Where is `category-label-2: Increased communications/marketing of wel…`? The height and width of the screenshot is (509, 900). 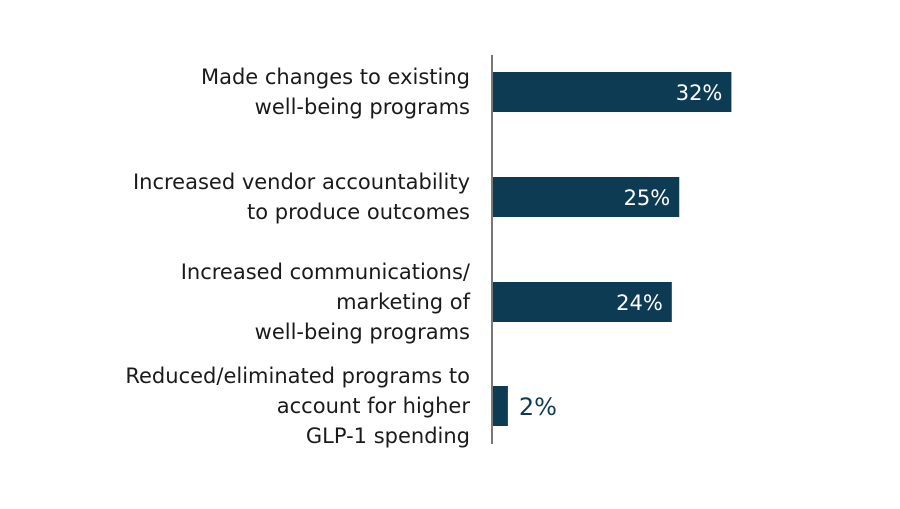 category-label-2: Increased communications/marketing of wel… is located at coordinates (326, 302).